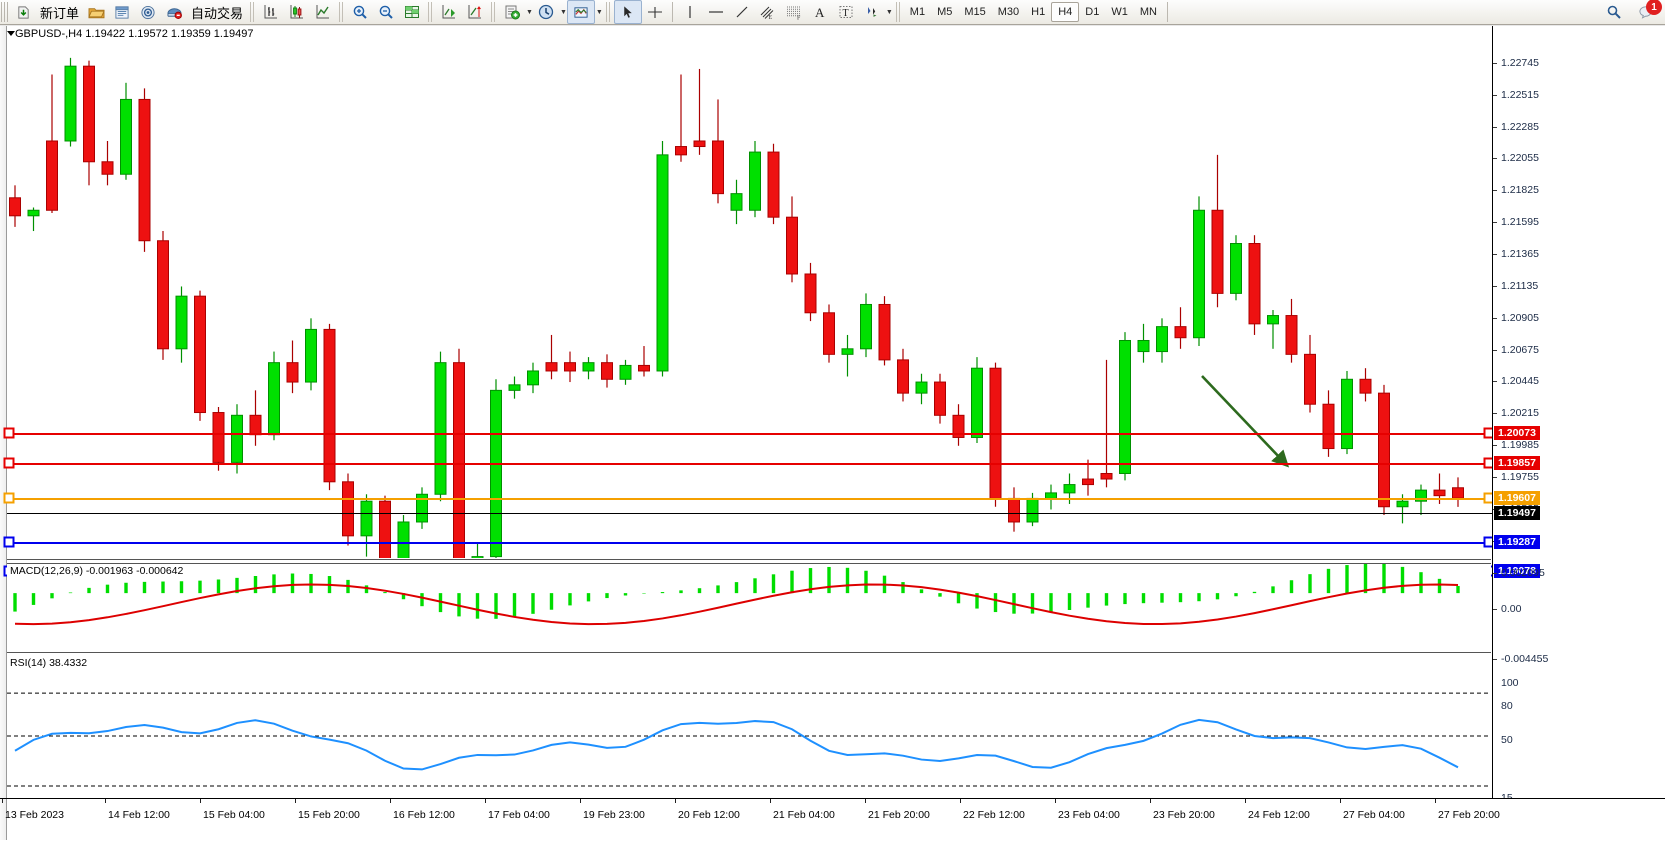 The width and height of the screenshot is (1665, 841). I want to click on periods-icon, so click(546, 12).